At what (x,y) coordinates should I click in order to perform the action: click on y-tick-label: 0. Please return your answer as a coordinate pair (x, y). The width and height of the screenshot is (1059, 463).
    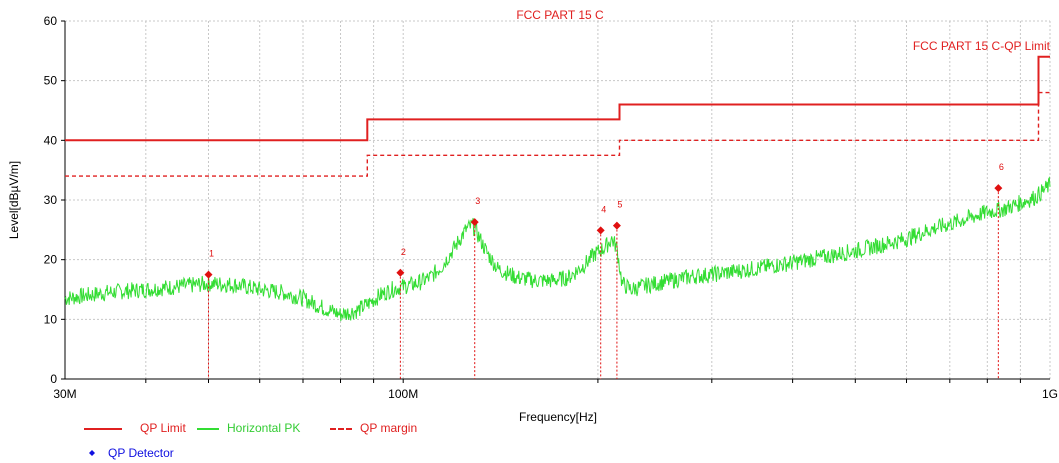
    Looking at the image, I should click on (53, 379).